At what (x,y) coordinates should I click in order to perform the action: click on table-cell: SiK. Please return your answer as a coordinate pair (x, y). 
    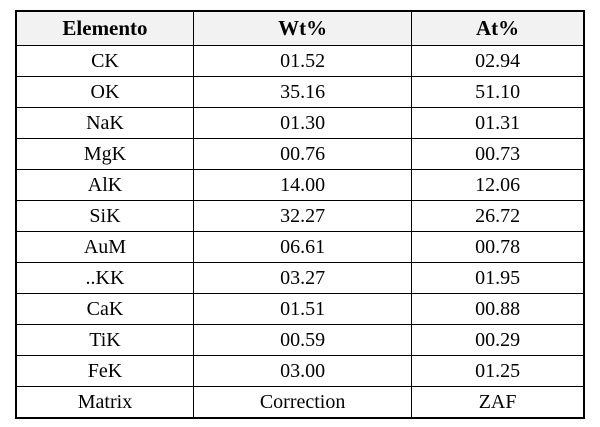
    Looking at the image, I should click on (104, 216).